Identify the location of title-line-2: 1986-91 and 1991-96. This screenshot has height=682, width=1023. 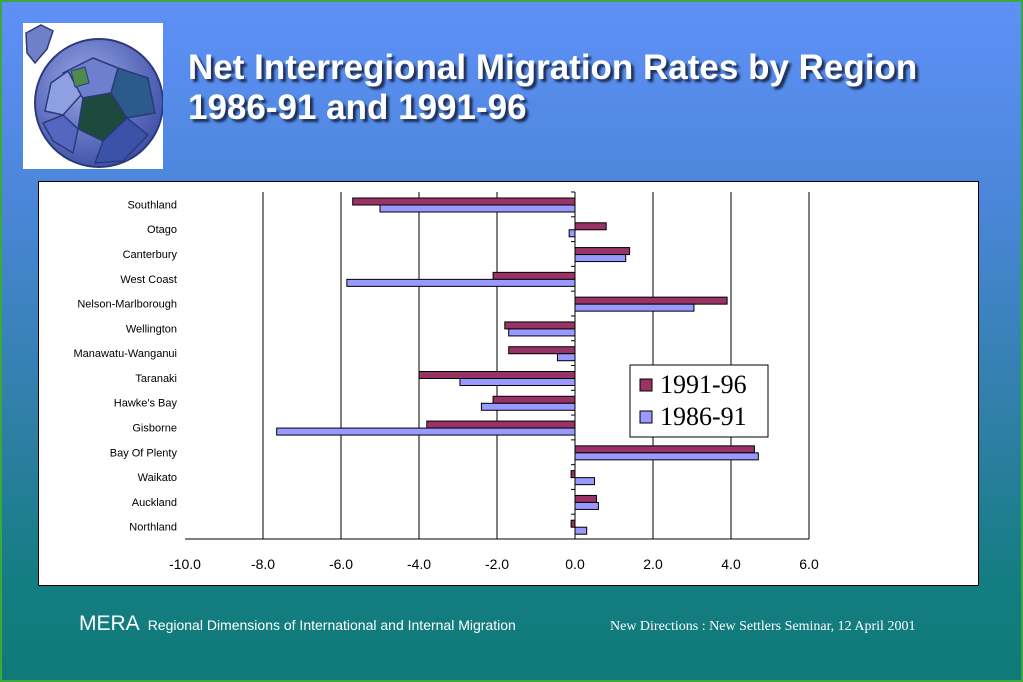
(357, 107).